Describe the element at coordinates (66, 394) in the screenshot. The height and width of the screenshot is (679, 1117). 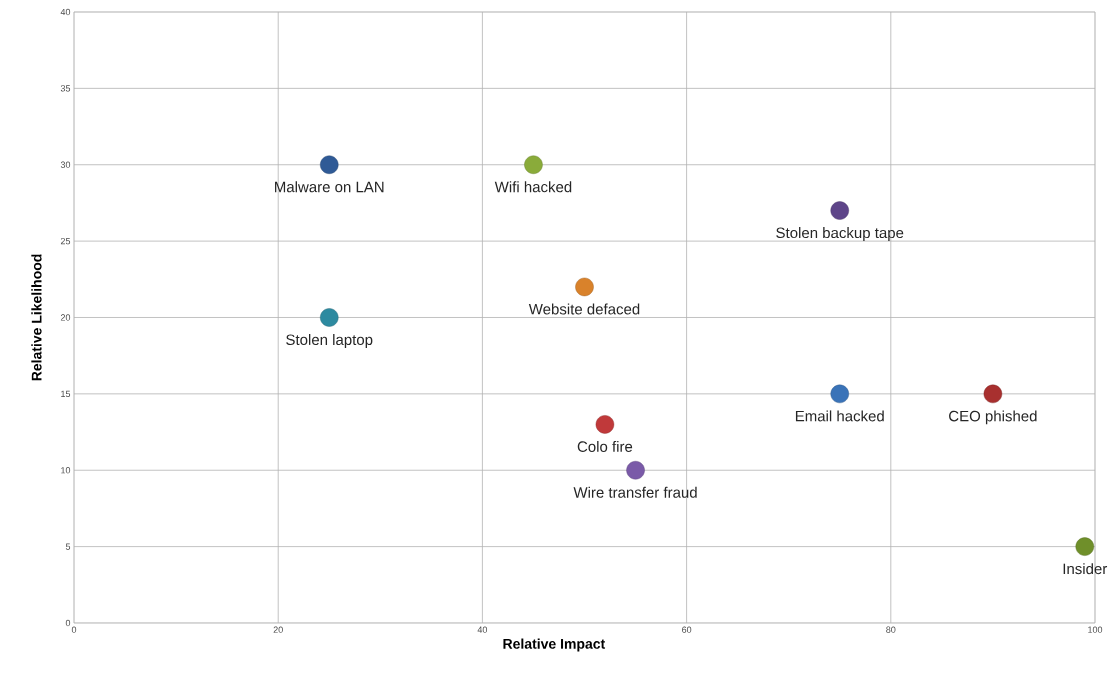
I see `y-tick-label: 15` at that location.